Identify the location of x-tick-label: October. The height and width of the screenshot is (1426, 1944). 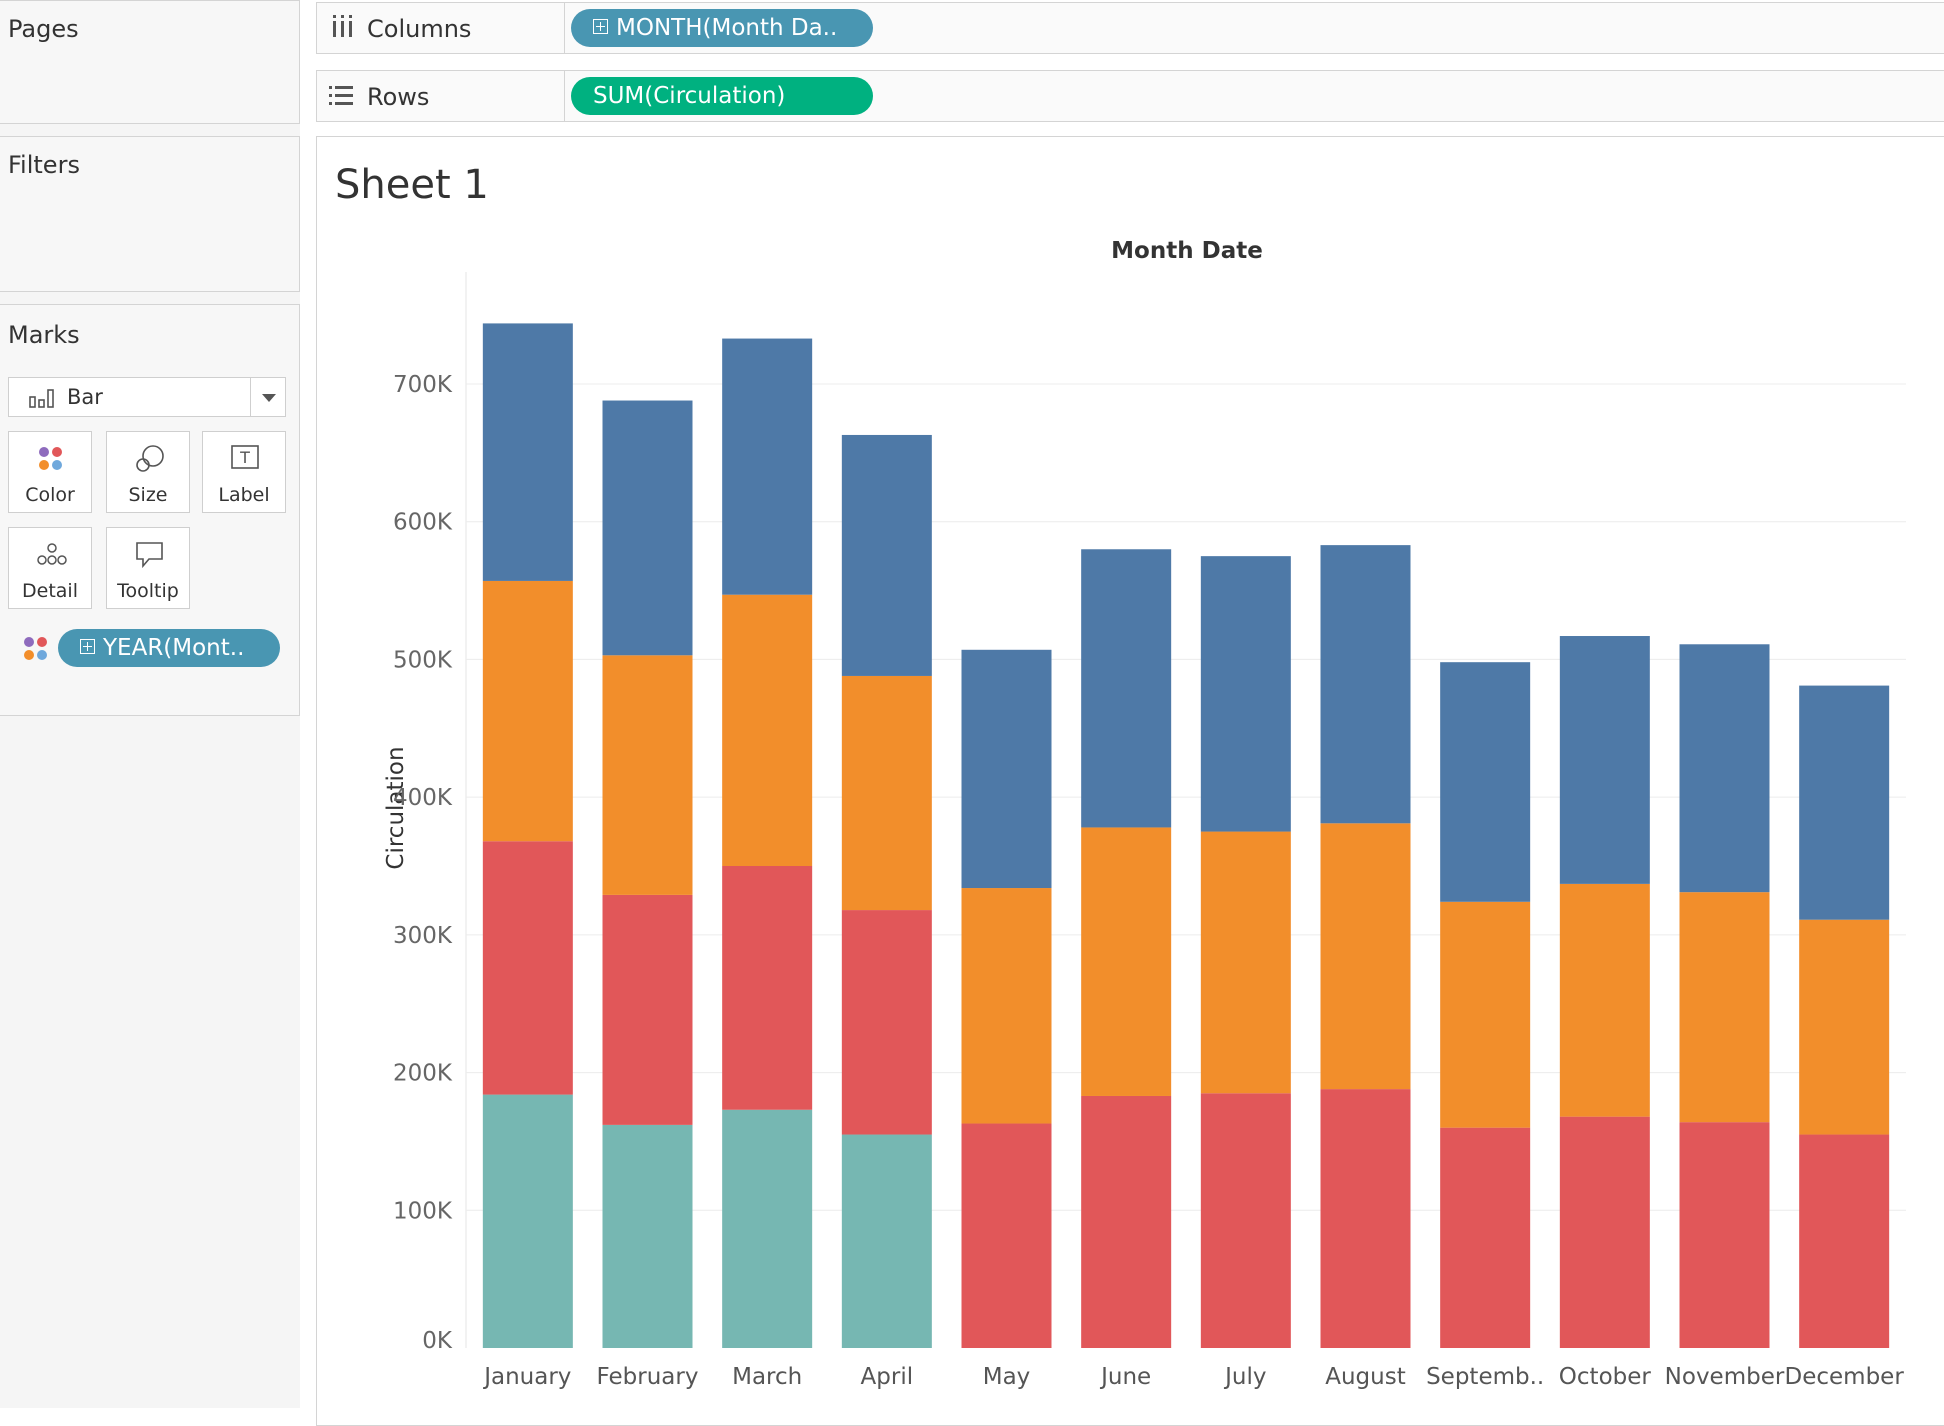
(1605, 1377).